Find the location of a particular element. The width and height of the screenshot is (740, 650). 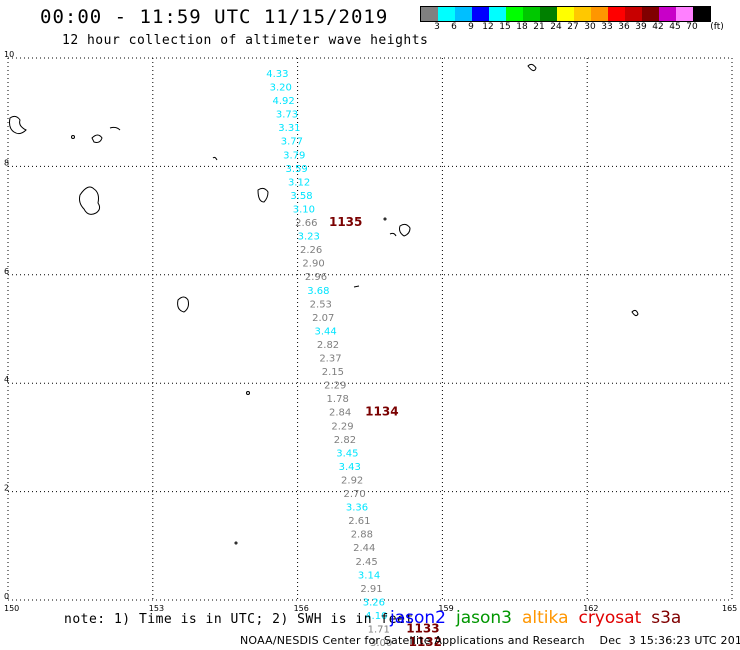

lat-tick-label: 4 is located at coordinates (6, 379).